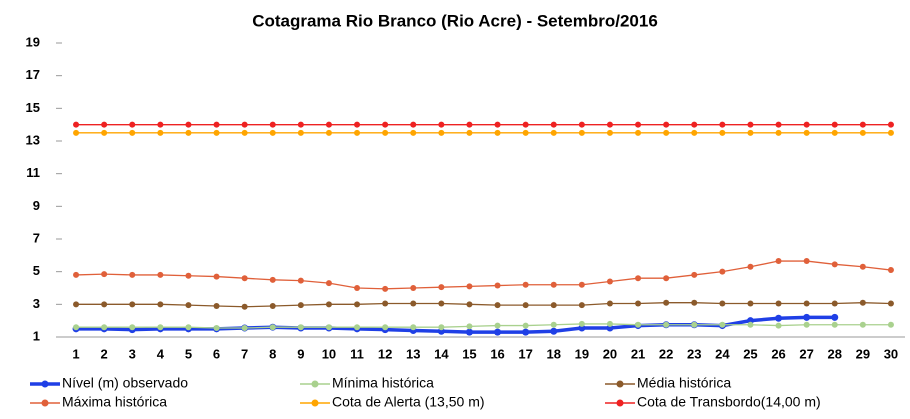  I want to click on x-tick-label: 22, so click(666, 353).